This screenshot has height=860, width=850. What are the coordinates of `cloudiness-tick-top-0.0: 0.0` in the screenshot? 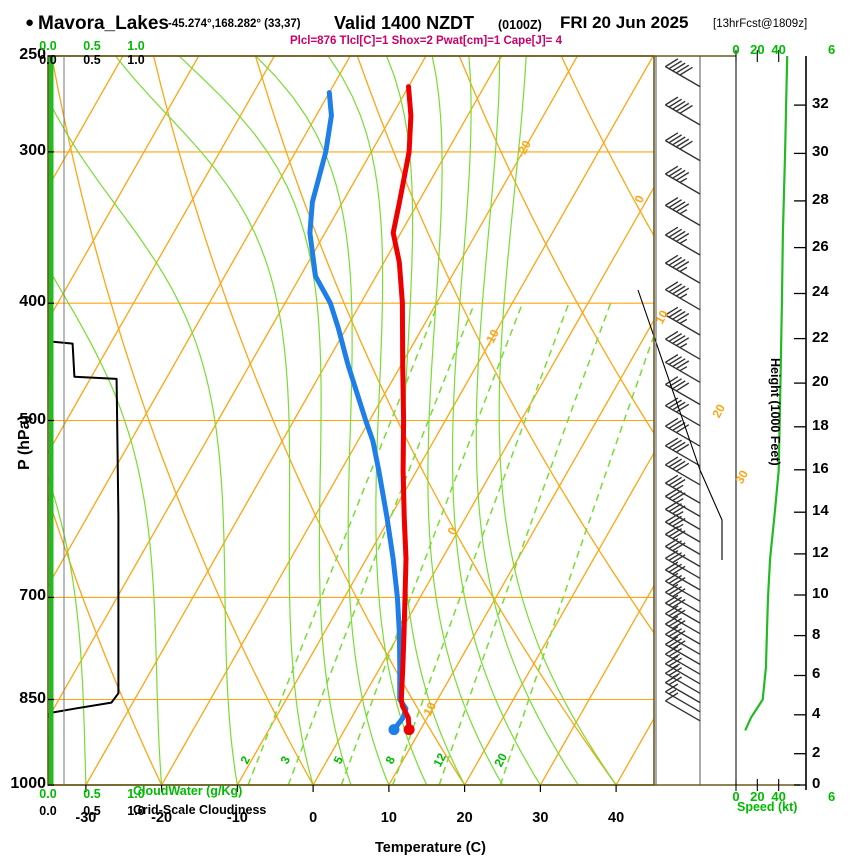 It's located at (48, 60).